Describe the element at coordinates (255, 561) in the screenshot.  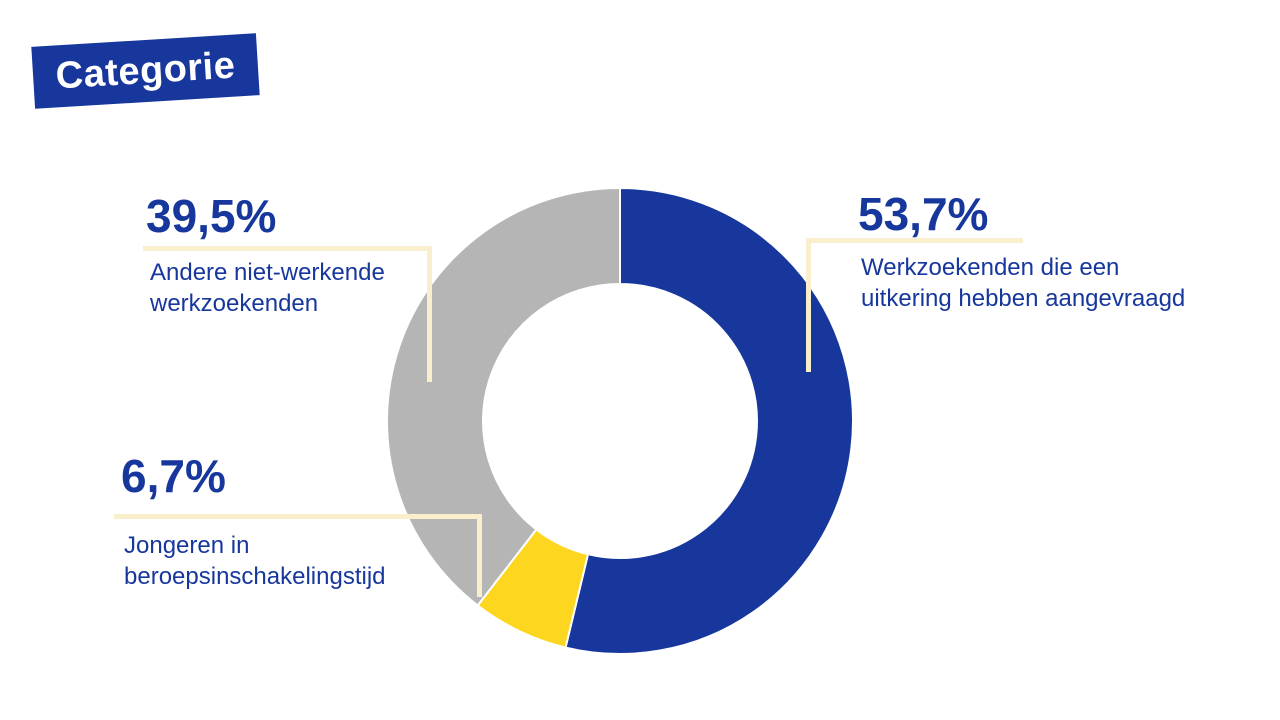
I see `slice-description-jongeren: Jongeren in beroepsinschakelingstijd` at that location.